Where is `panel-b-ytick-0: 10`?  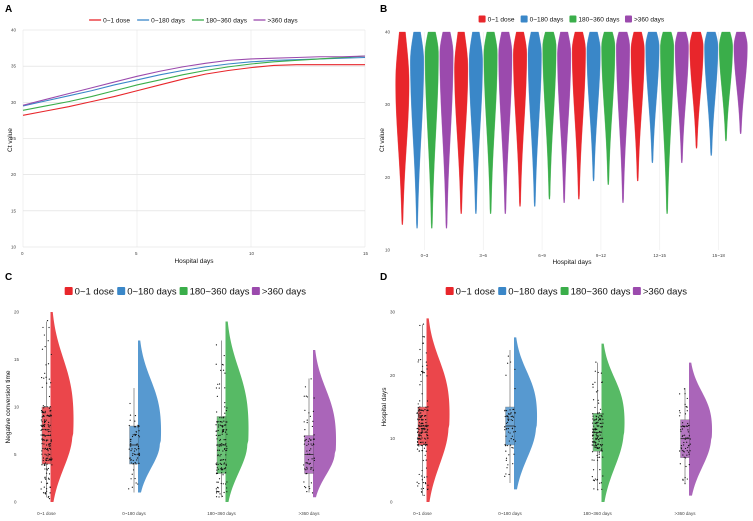
panel-b-ytick-0: 10 is located at coordinates (388, 250).